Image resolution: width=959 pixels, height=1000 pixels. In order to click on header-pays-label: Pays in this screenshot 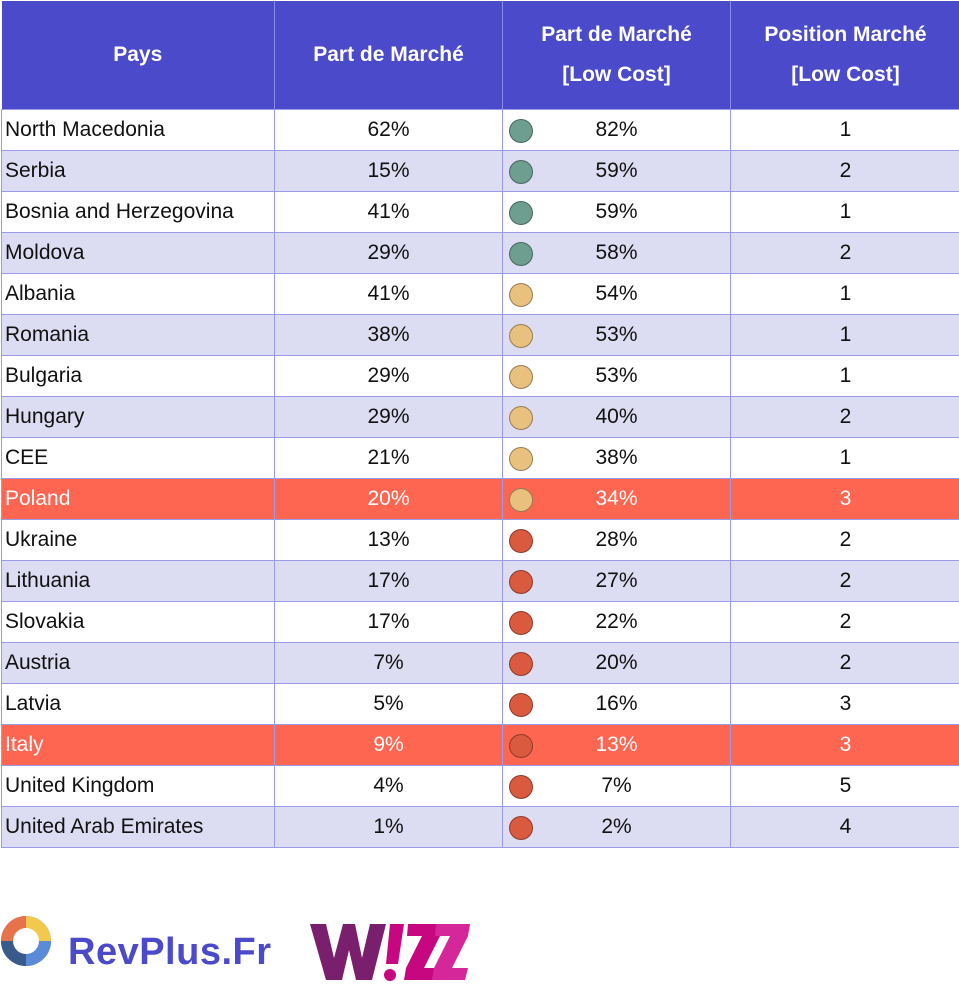, I will do `click(138, 54)`.